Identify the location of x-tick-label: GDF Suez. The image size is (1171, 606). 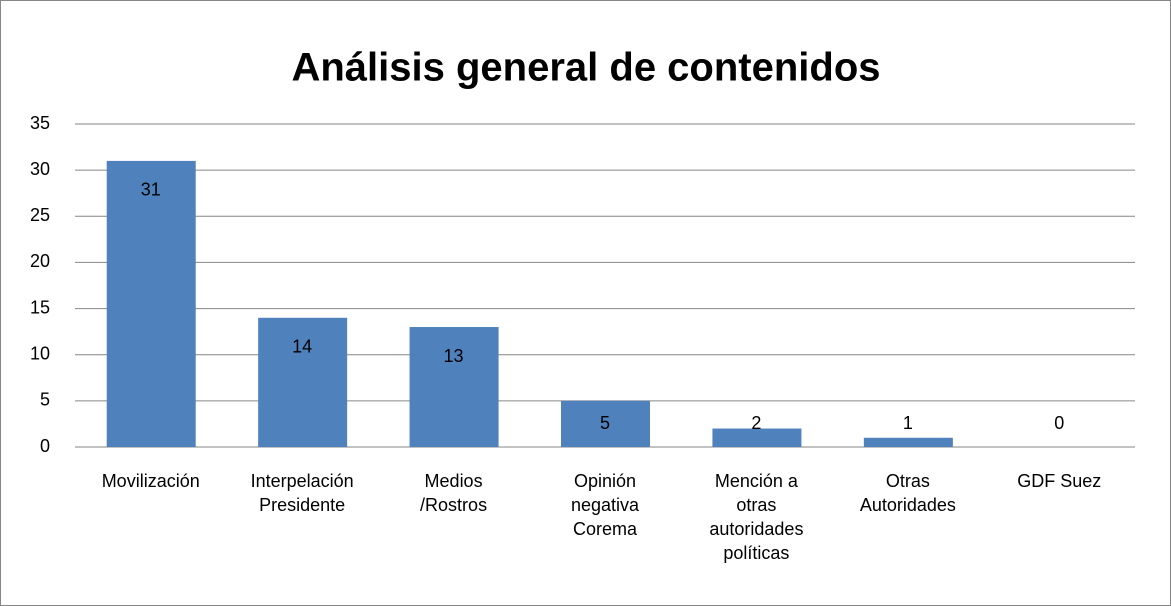
(1059, 481).